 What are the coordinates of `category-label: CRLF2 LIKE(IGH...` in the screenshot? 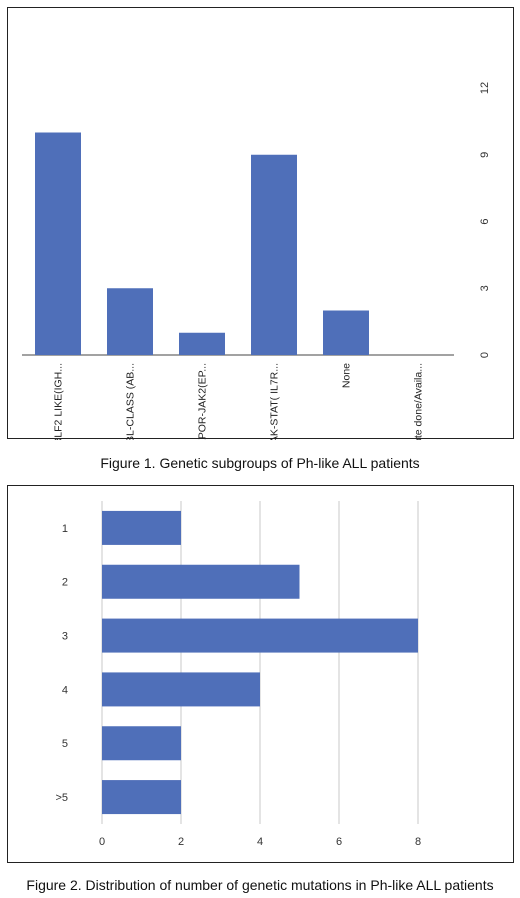 It's located at (59, 401).